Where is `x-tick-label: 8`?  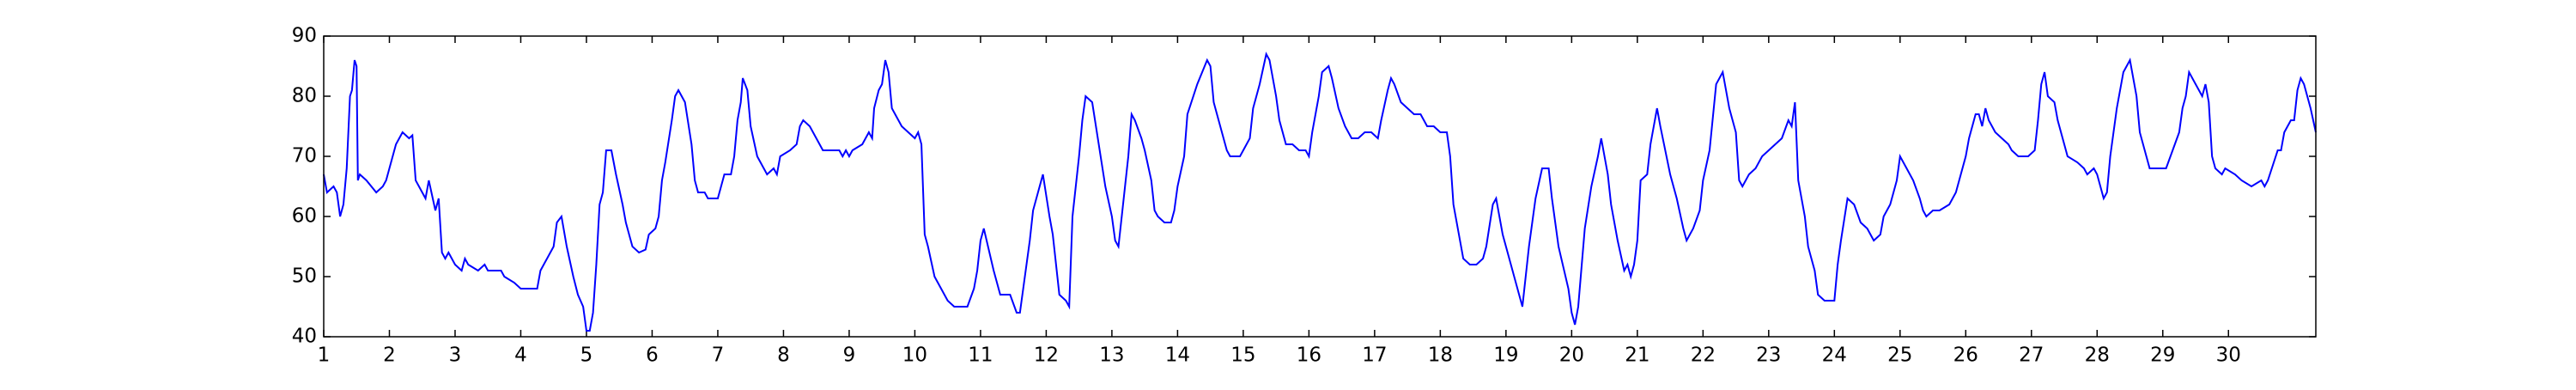
x-tick-label: 8 is located at coordinates (783, 355).